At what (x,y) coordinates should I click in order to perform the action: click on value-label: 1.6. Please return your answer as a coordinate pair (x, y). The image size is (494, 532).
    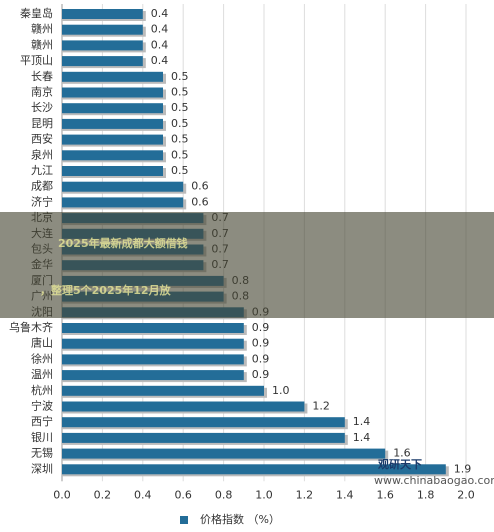
    Looking at the image, I should click on (402, 453).